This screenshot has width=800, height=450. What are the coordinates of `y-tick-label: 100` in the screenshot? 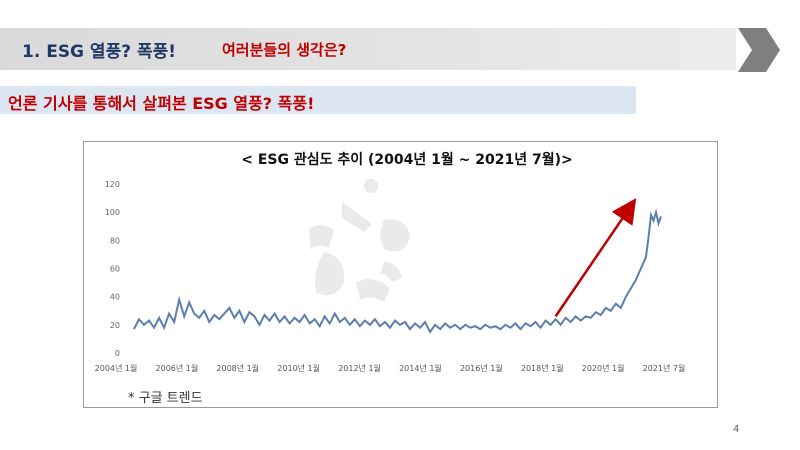 It's located at (112, 212).